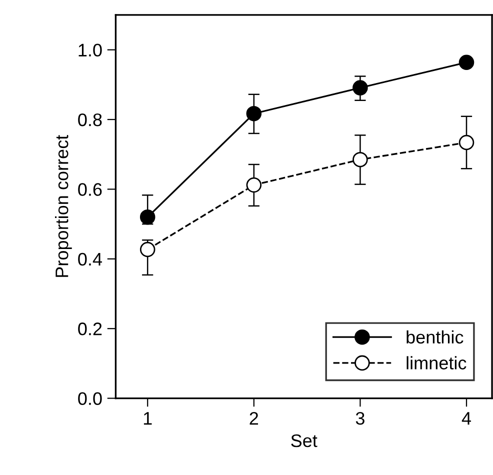  What do you see at coordinates (304, 441) in the screenshot?
I see `x-axis-title: Set` at bounding box center [304, 441].